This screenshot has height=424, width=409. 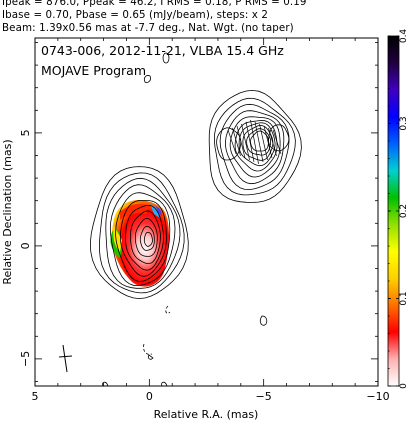 I want to click on x-tick-label: −5, so click(x=264, y=396).